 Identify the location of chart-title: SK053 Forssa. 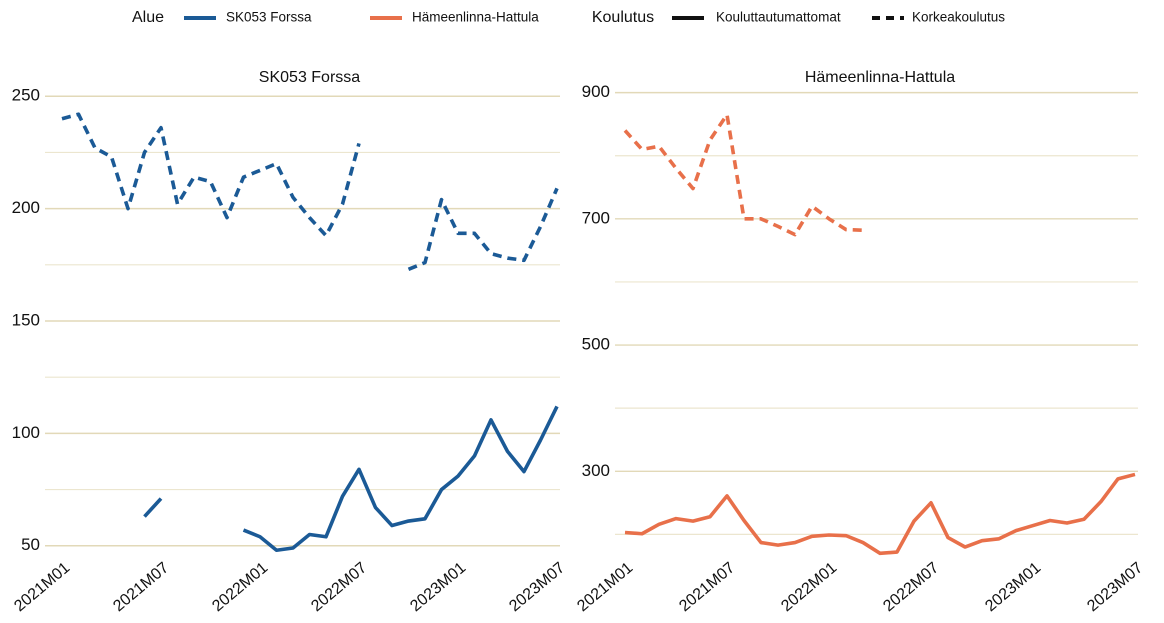
(309, 77).